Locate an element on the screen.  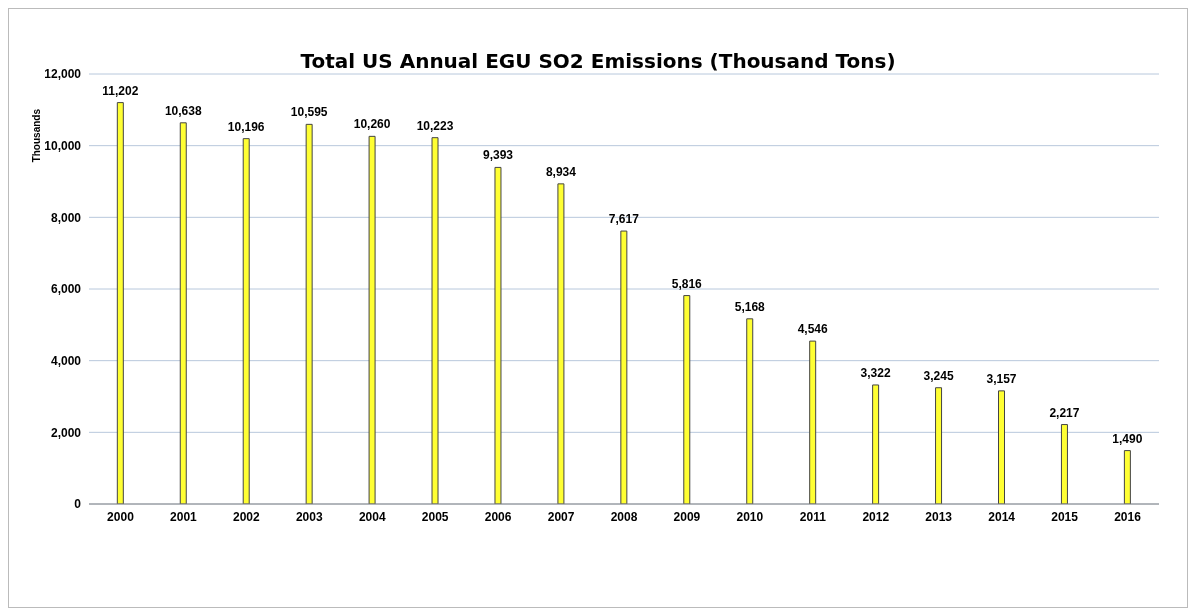
x-tick-label: 2013 is located at coordinates (939, 516).